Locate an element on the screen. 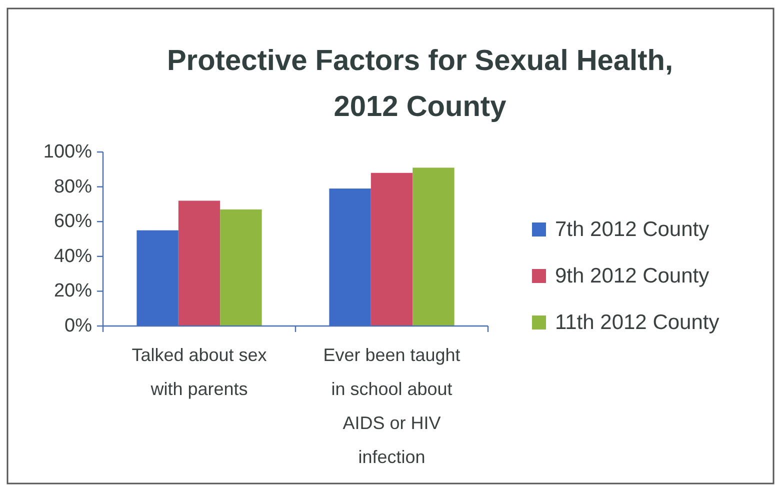 This screenshot has width=775, height=485. legend-label: 11th 2012 County is located at coordinates (637, 322).